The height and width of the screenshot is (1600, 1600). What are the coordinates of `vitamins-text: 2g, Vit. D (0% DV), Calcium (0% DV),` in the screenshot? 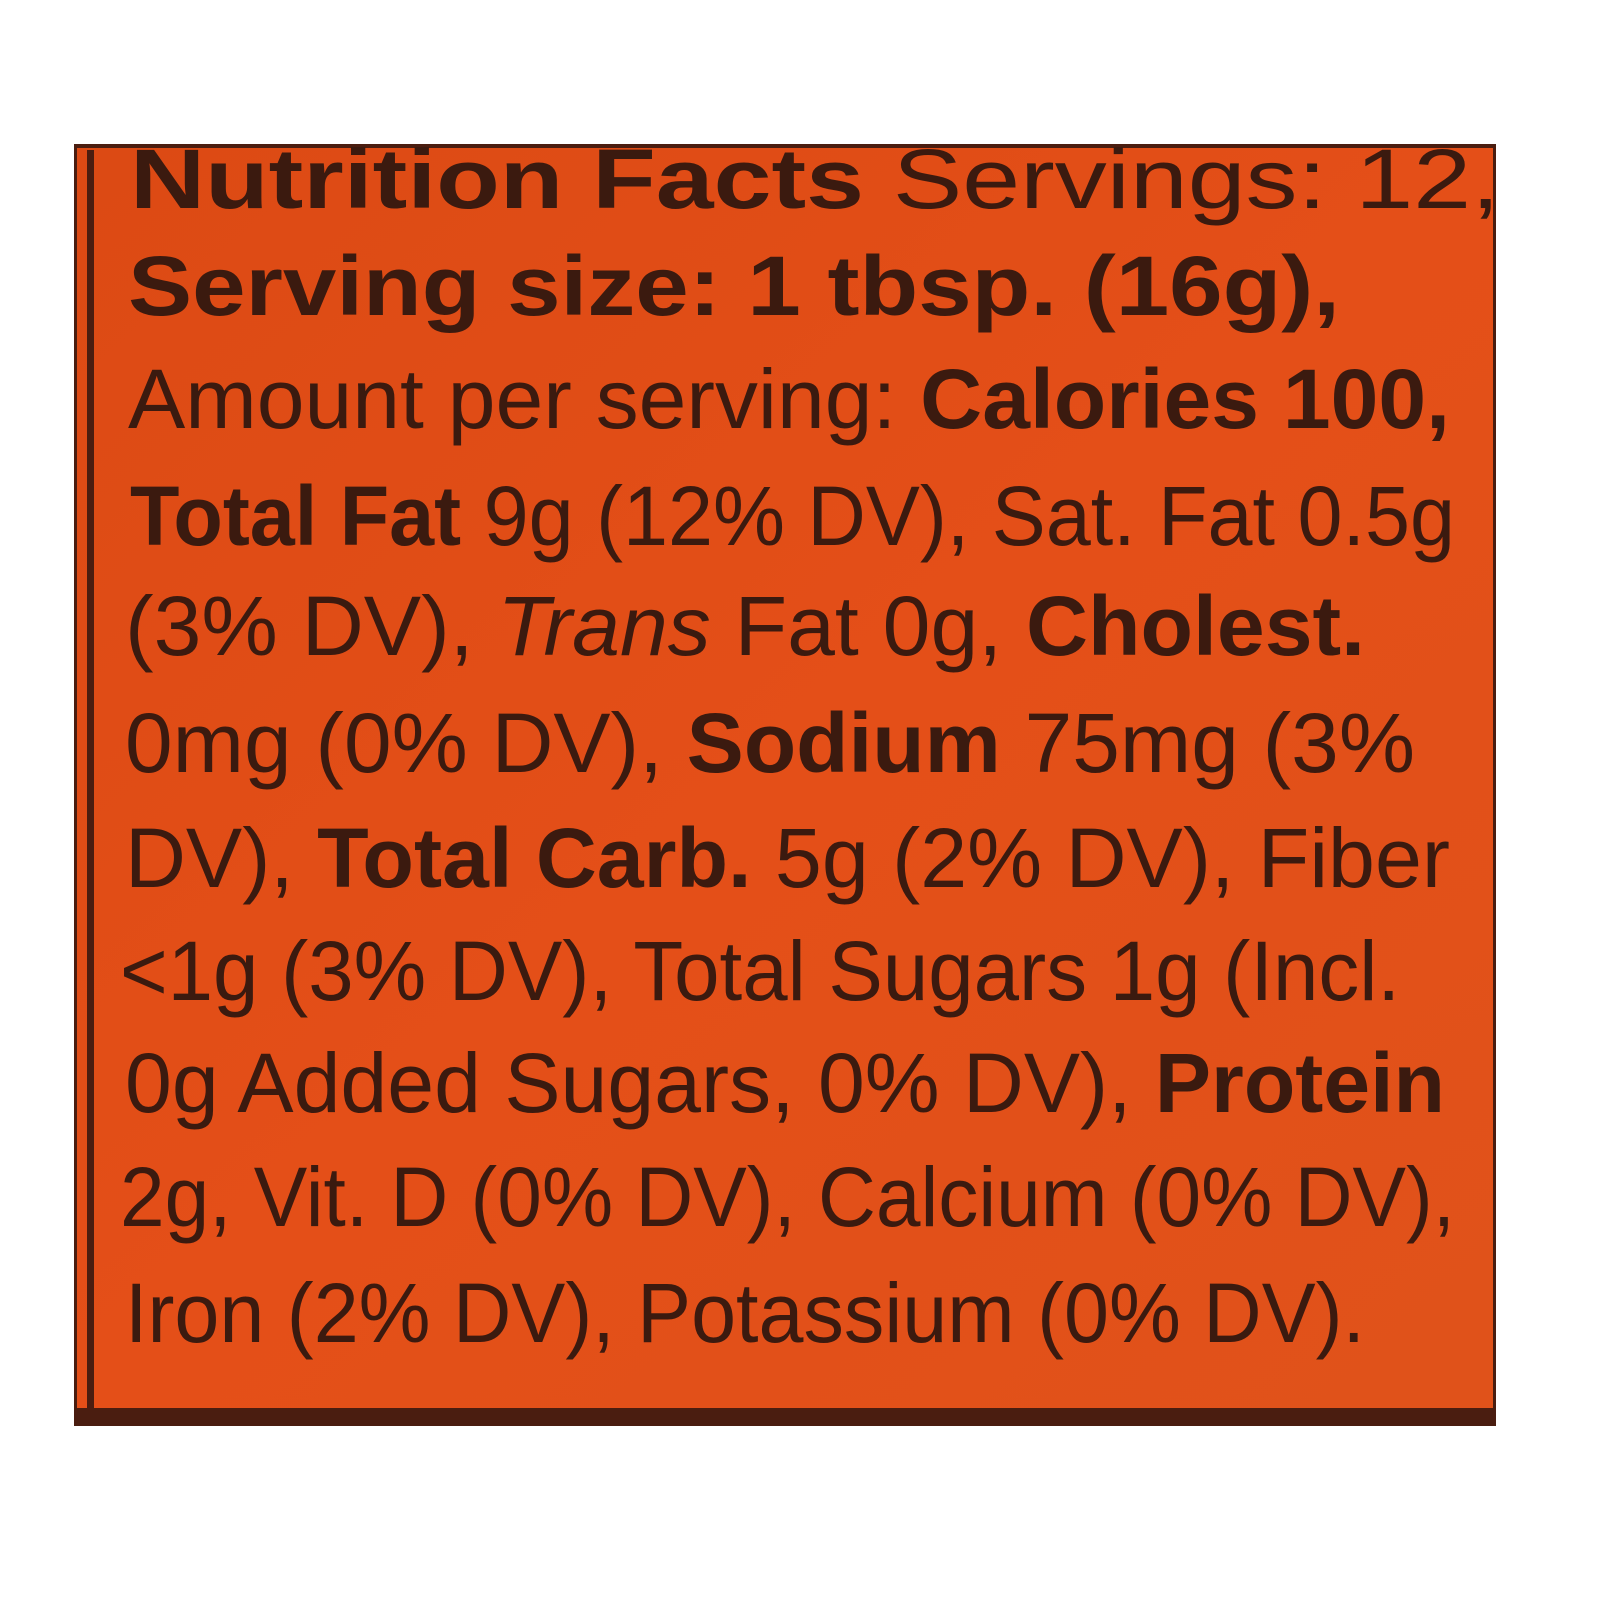 It's located at (787, 1197).